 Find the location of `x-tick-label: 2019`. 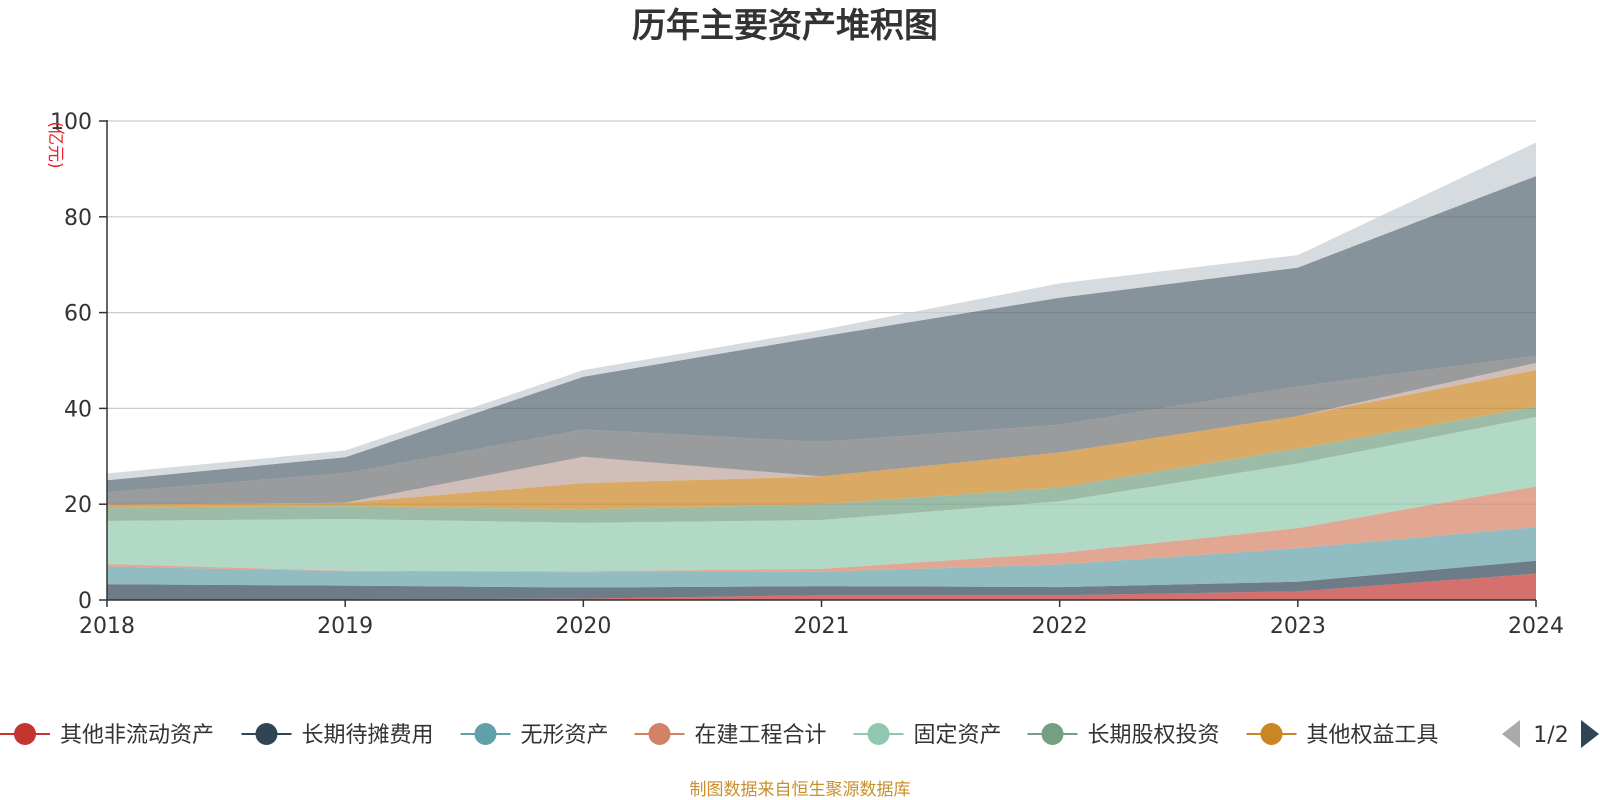

x-tick-label: 2019 is located at coordinates (345, 626).